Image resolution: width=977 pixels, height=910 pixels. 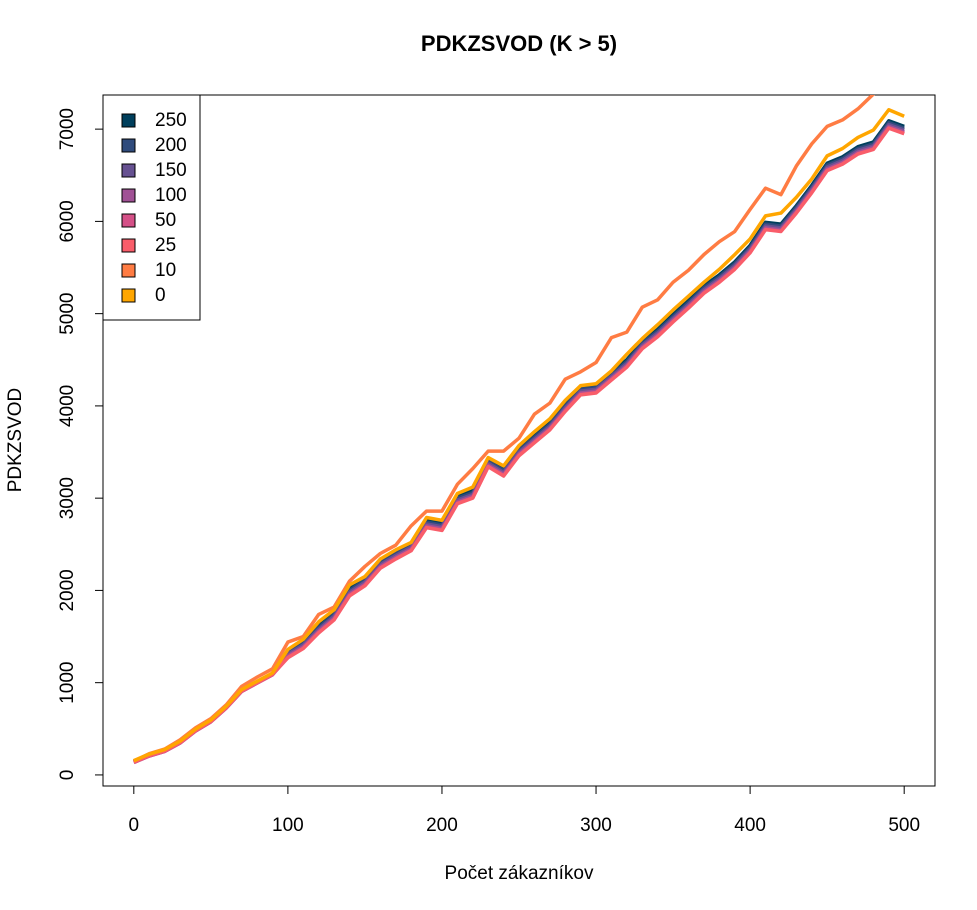 What do you see at coordinates (519, 43) in the screenshot?
I see `chart-title: PDKZSVOD (K > 5)` at bounding box center [519, 43].